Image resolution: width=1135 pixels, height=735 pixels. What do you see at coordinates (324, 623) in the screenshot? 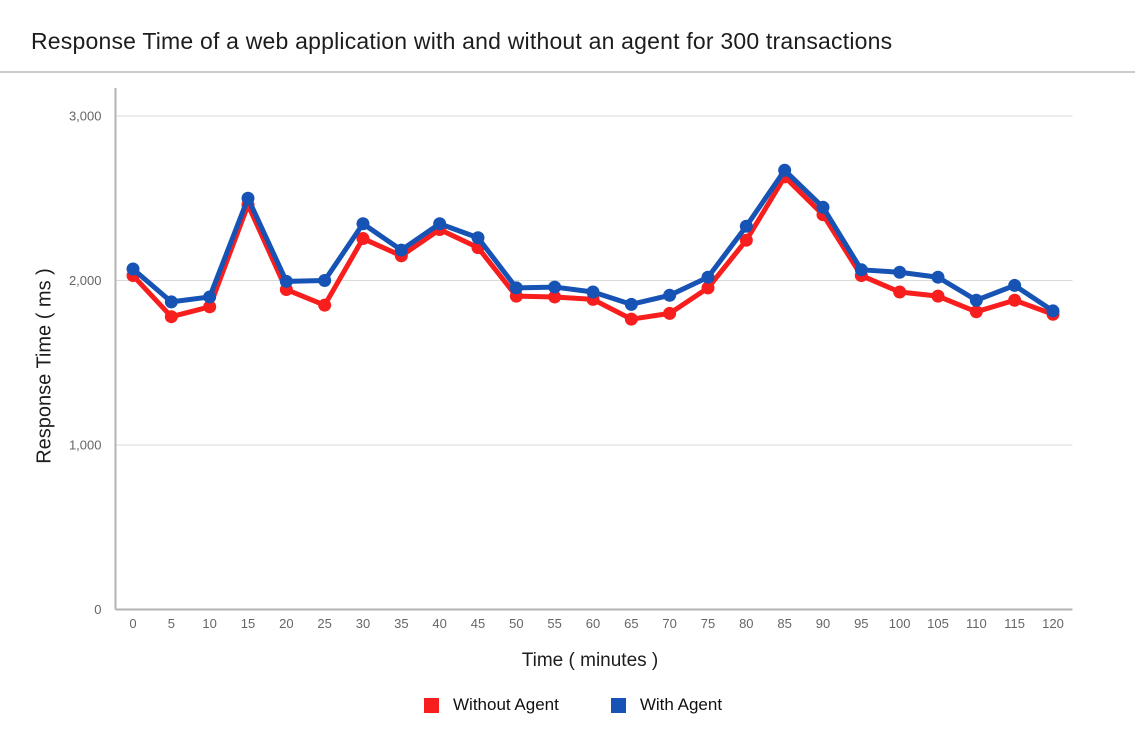
I see `x-tick-label: 25` at bounding box center [324, 623].